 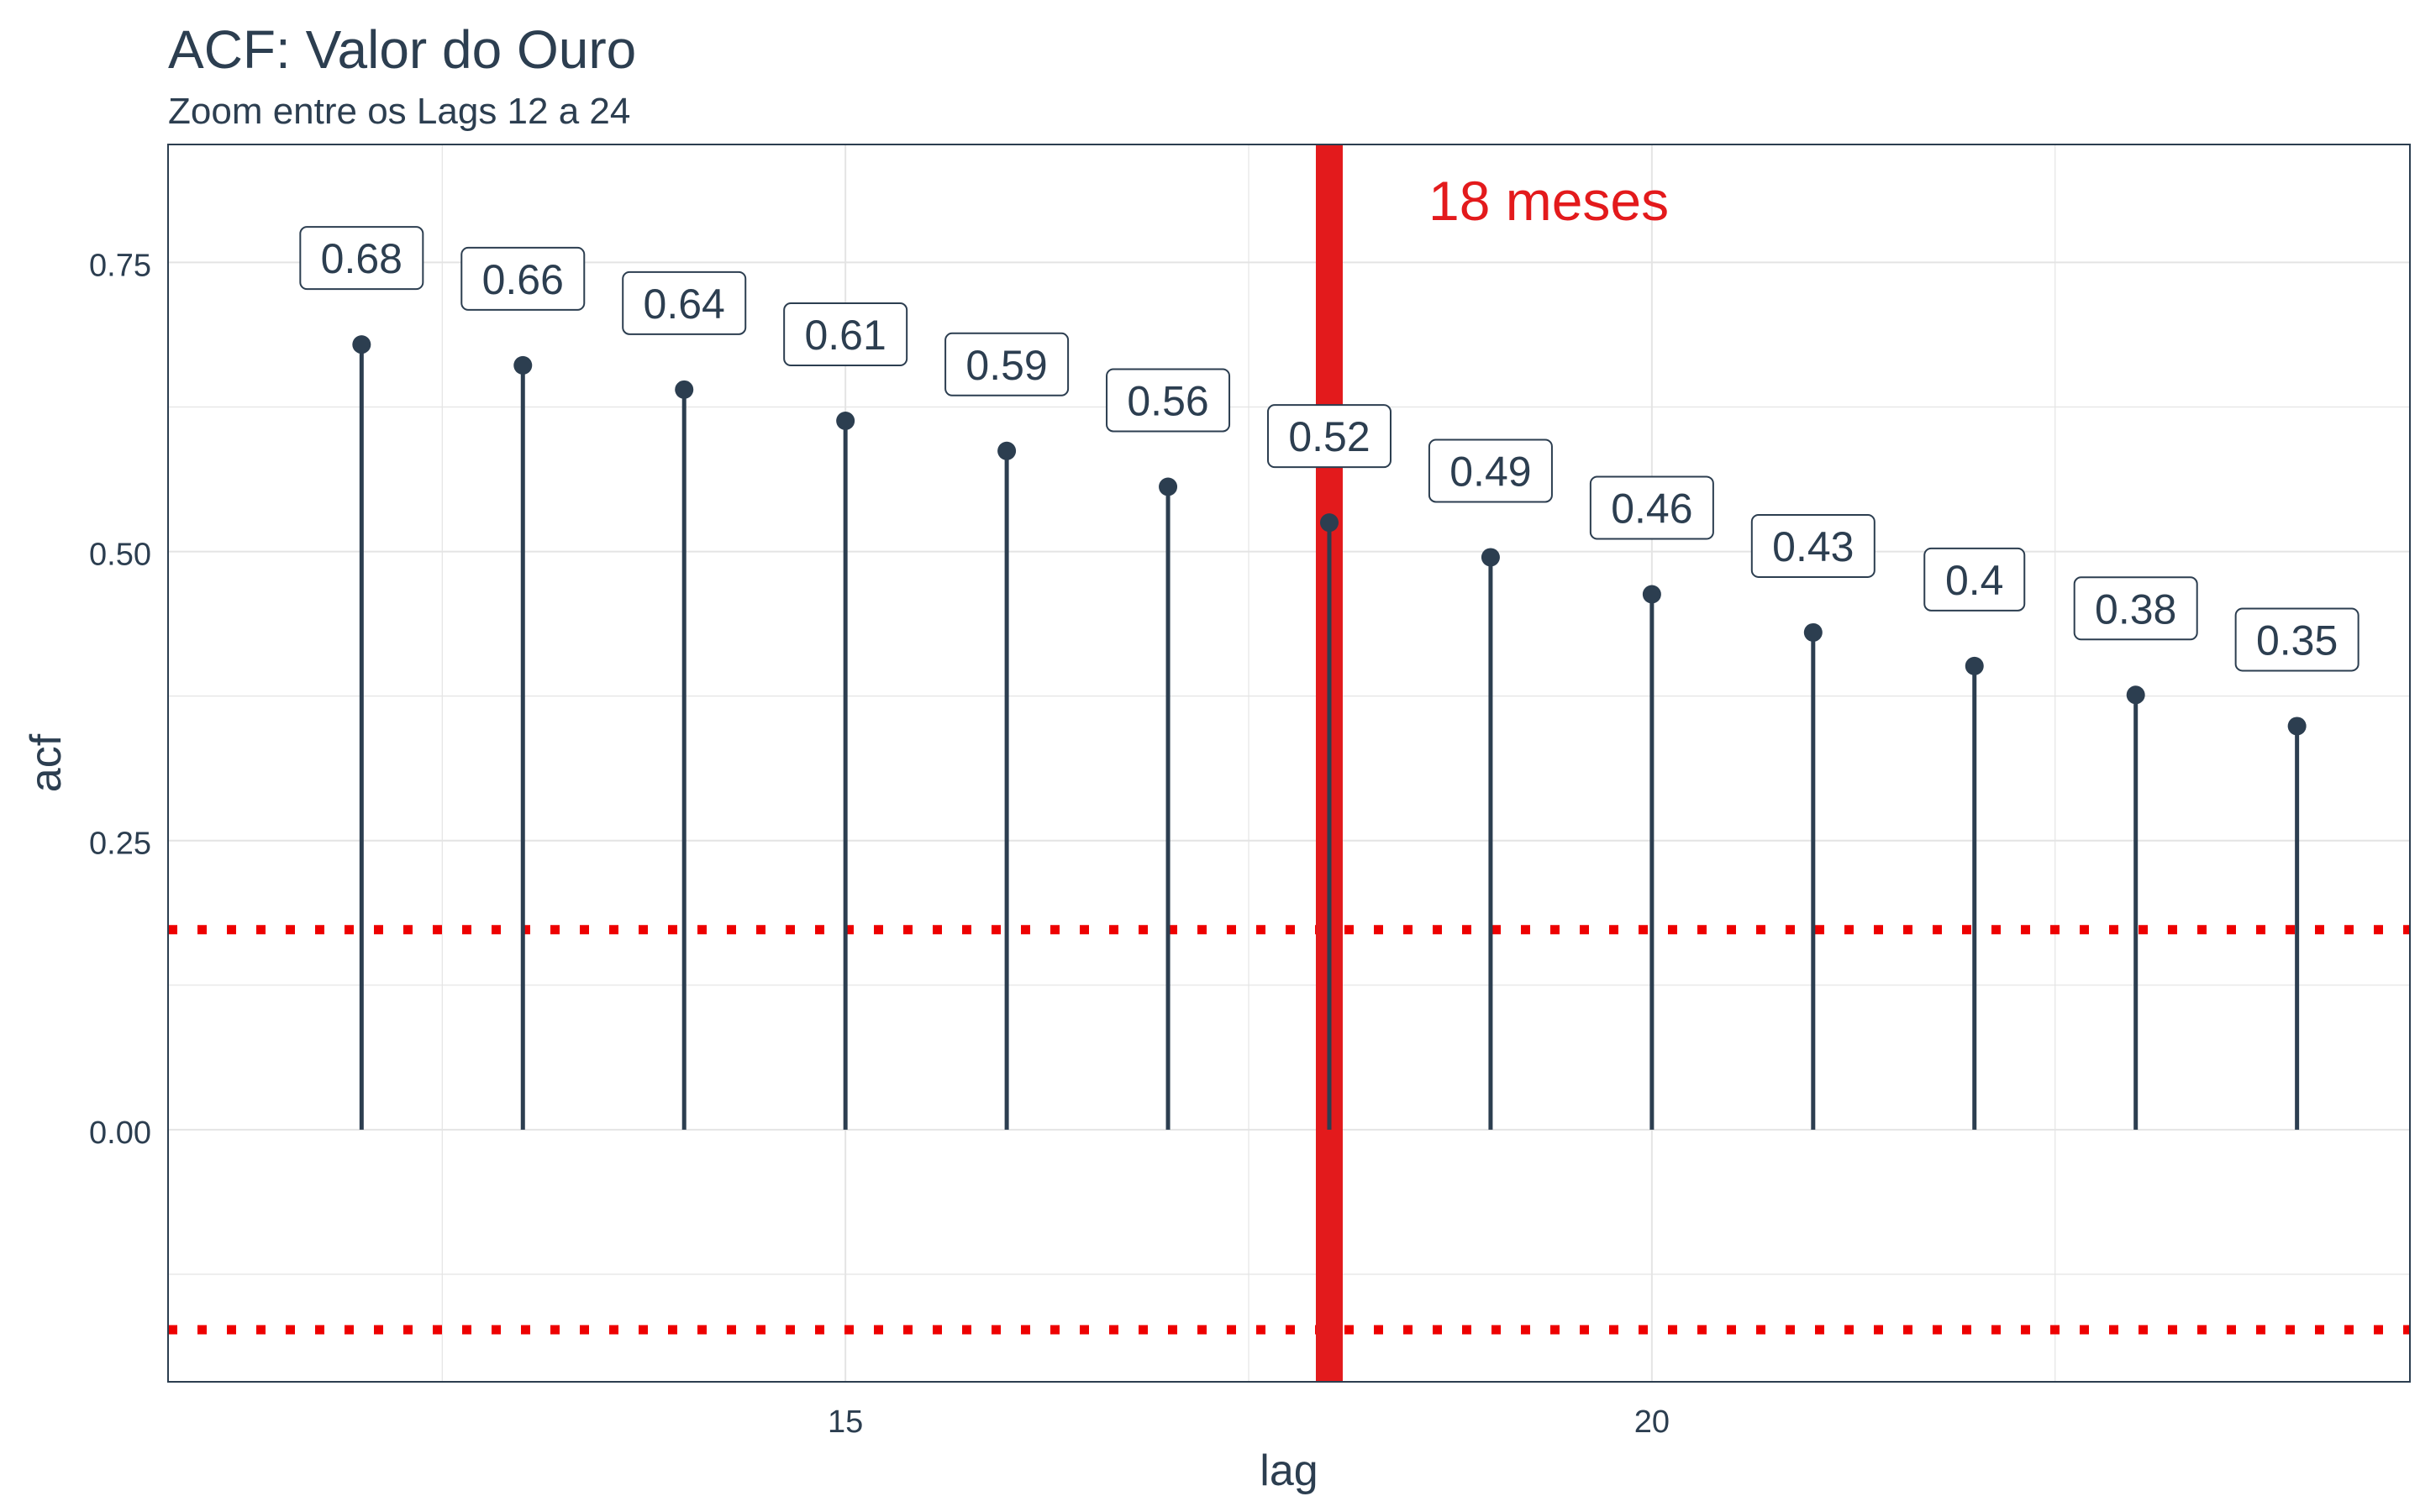 What do you see at coordinates (1289, 1470) in the screenshot?
I see `x-axis-title: lag` at bounding box center [1289, 1470].